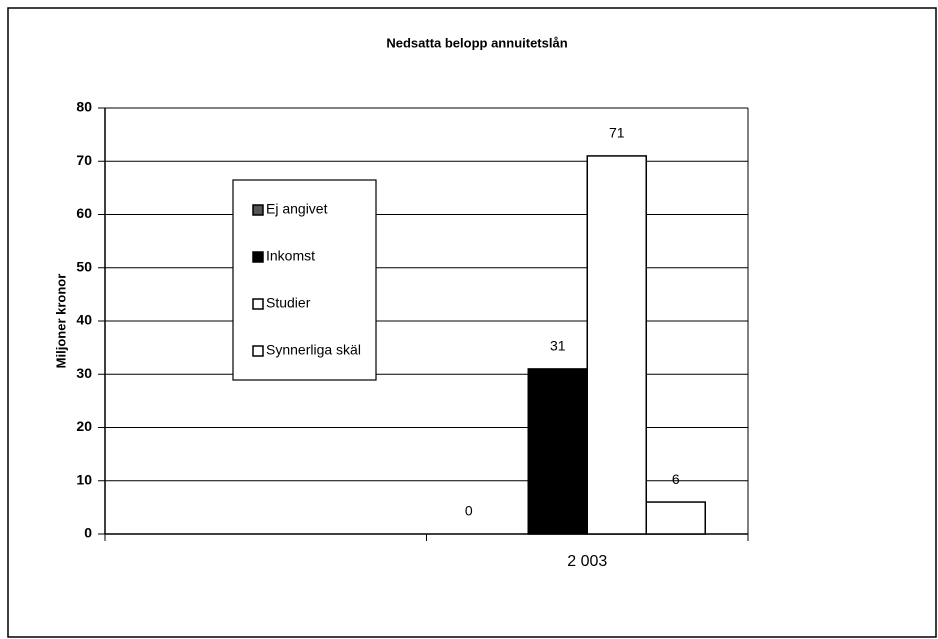 The height and width of the screenshot is (639, 938). What do you see at coordinates (476, 42) in the screenshot?
I see `chart-title: Nedsatta belopp annuitetslån` at bounding box center [476, 42].